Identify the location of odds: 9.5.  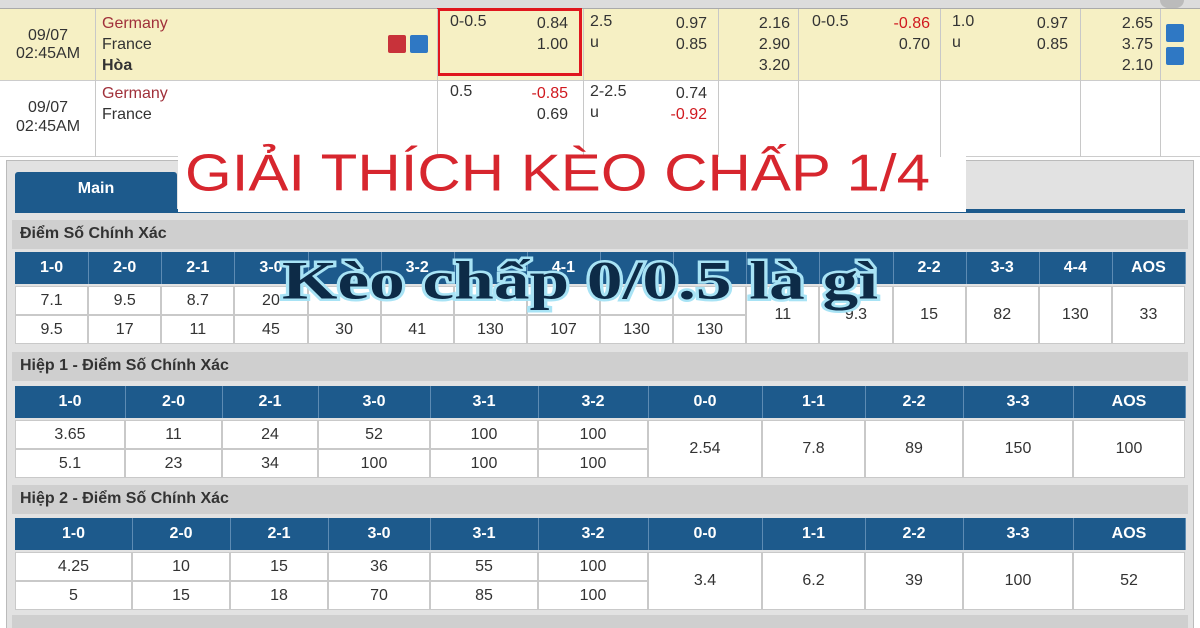
(51, 329).